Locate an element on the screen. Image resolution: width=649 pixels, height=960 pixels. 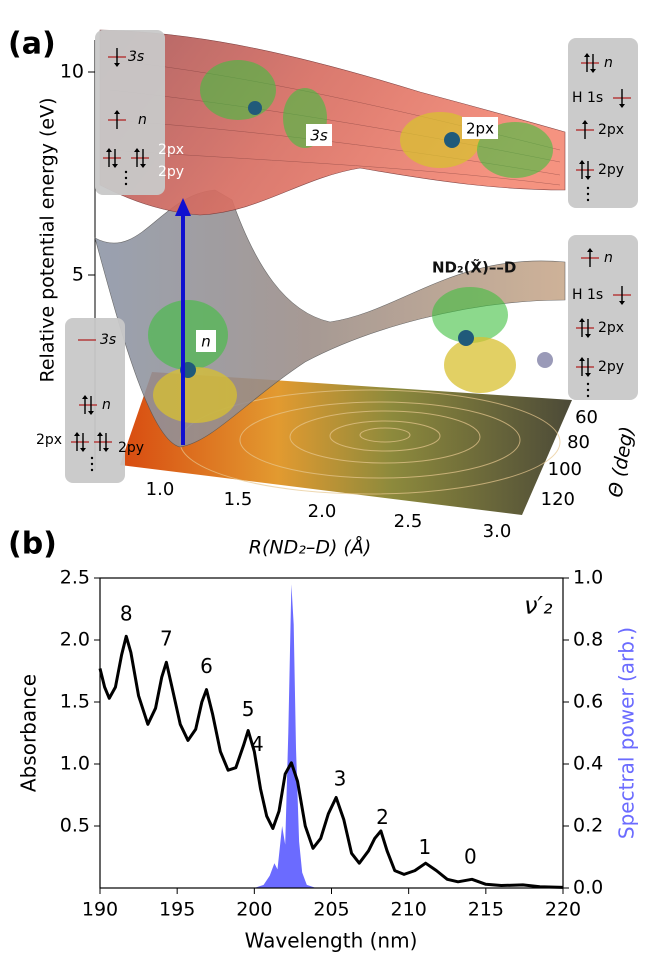
peak-label: 7 is located at coordinates (166, 639).